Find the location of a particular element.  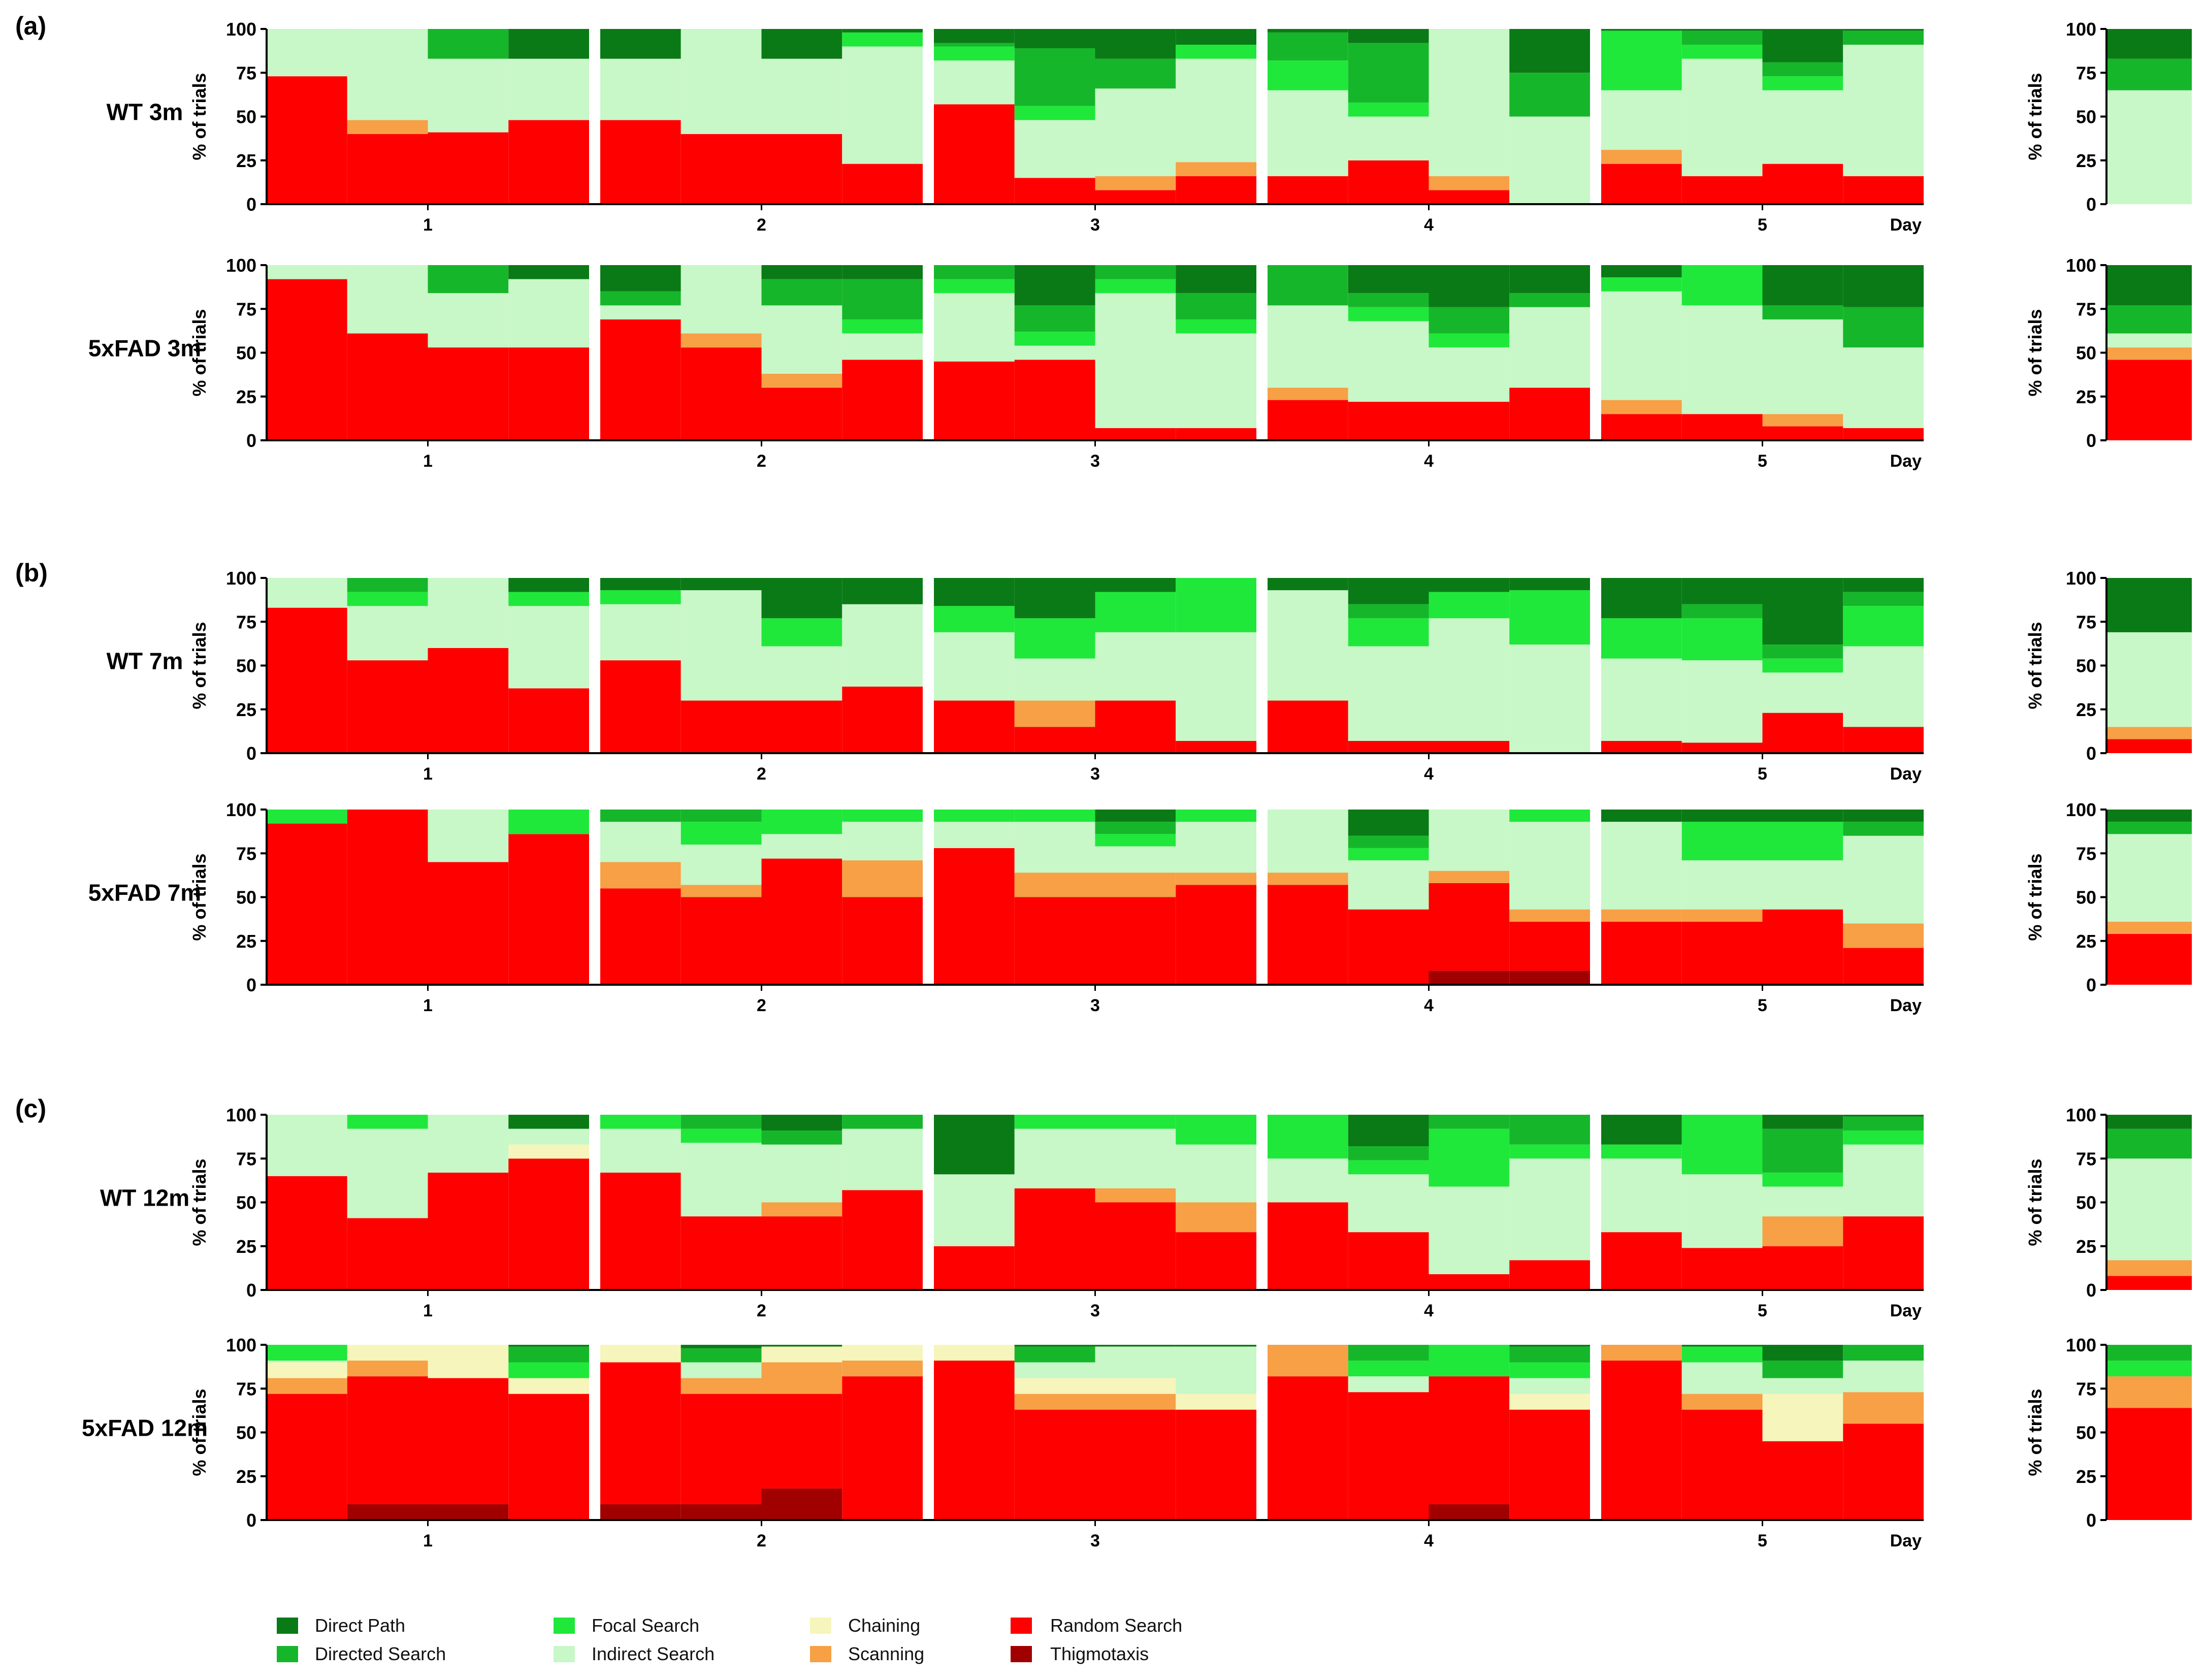

chart-title: 5xFAD 7m is located at coordinates (145, 892).